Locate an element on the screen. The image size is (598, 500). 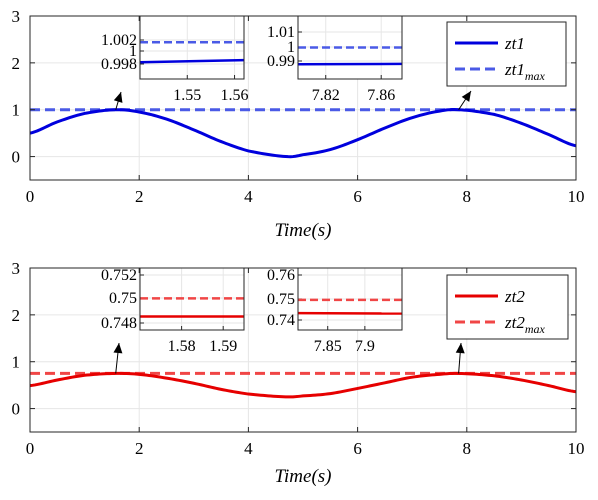
inset-y-tick-label: 0.748 is located at coordinates (119, 323).